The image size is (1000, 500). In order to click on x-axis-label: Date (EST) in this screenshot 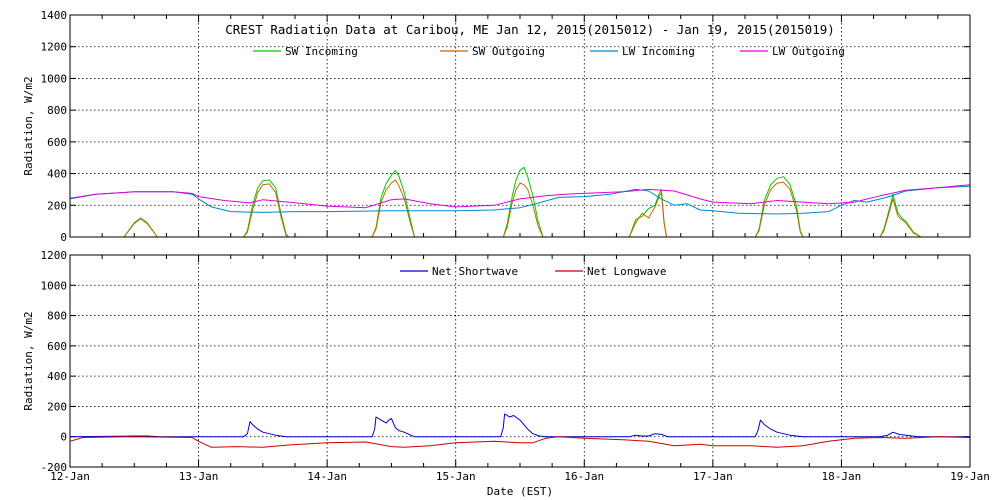, I will do `click(520, 491)`.